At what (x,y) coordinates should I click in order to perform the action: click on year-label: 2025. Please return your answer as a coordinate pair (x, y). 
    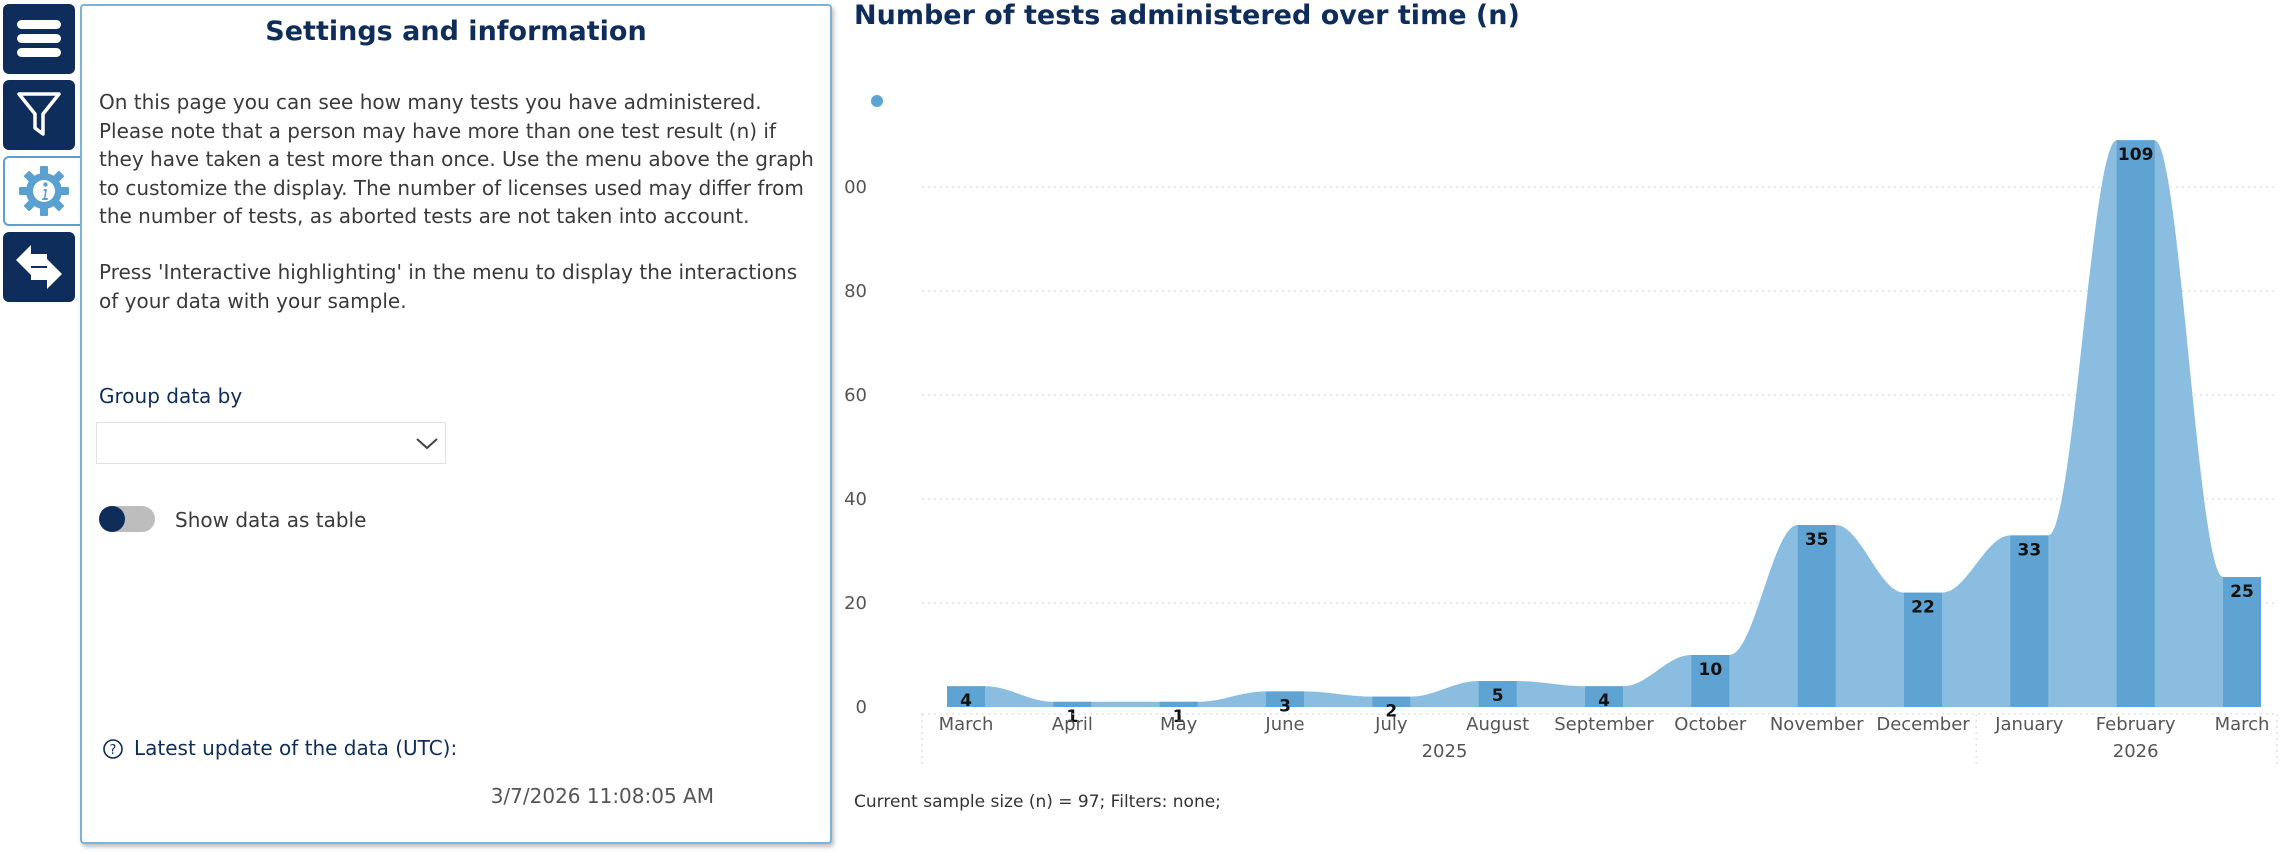
    Looking at the image, I should click on (1445, 751).